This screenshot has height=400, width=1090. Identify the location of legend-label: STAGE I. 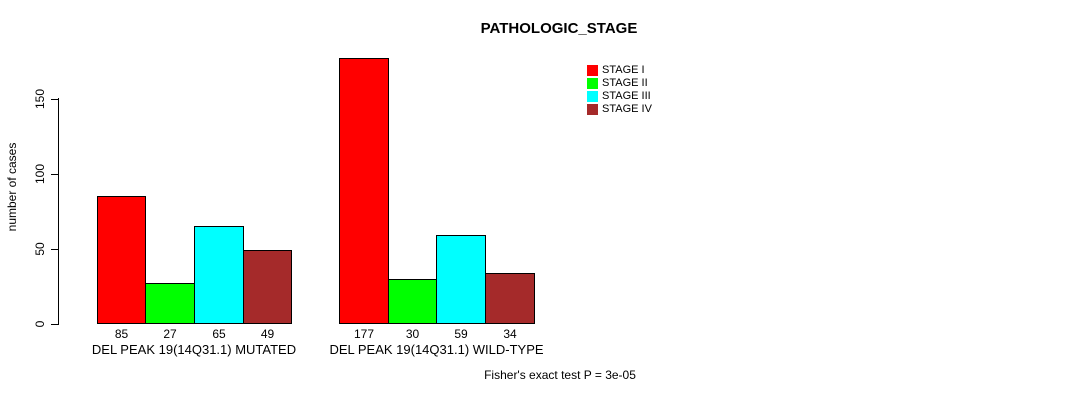
(623, 70).